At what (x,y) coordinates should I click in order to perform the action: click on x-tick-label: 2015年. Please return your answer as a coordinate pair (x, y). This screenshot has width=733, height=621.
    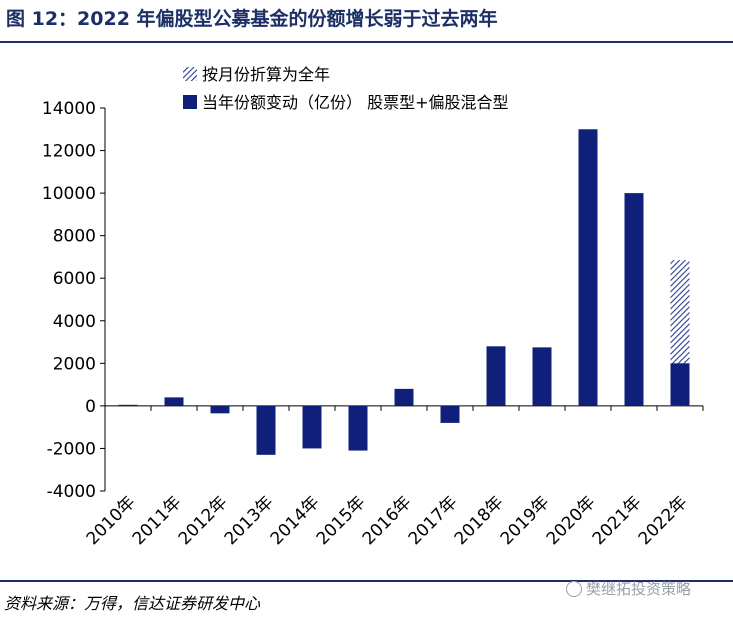
    Looking at the image, I should click on (341, 520).